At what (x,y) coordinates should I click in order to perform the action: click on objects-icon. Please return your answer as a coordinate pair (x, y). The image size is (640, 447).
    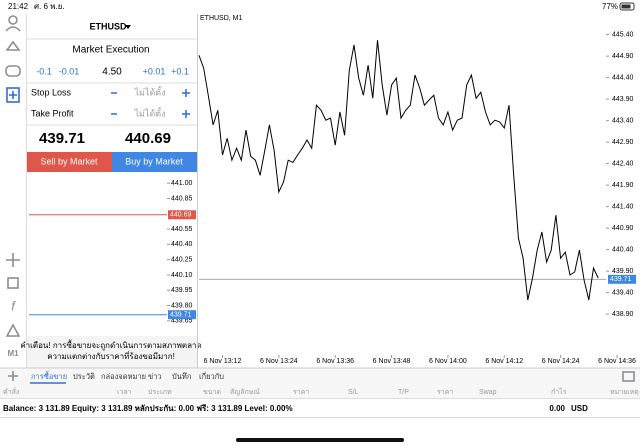
    Looking at the image, I should click on (13, 330).